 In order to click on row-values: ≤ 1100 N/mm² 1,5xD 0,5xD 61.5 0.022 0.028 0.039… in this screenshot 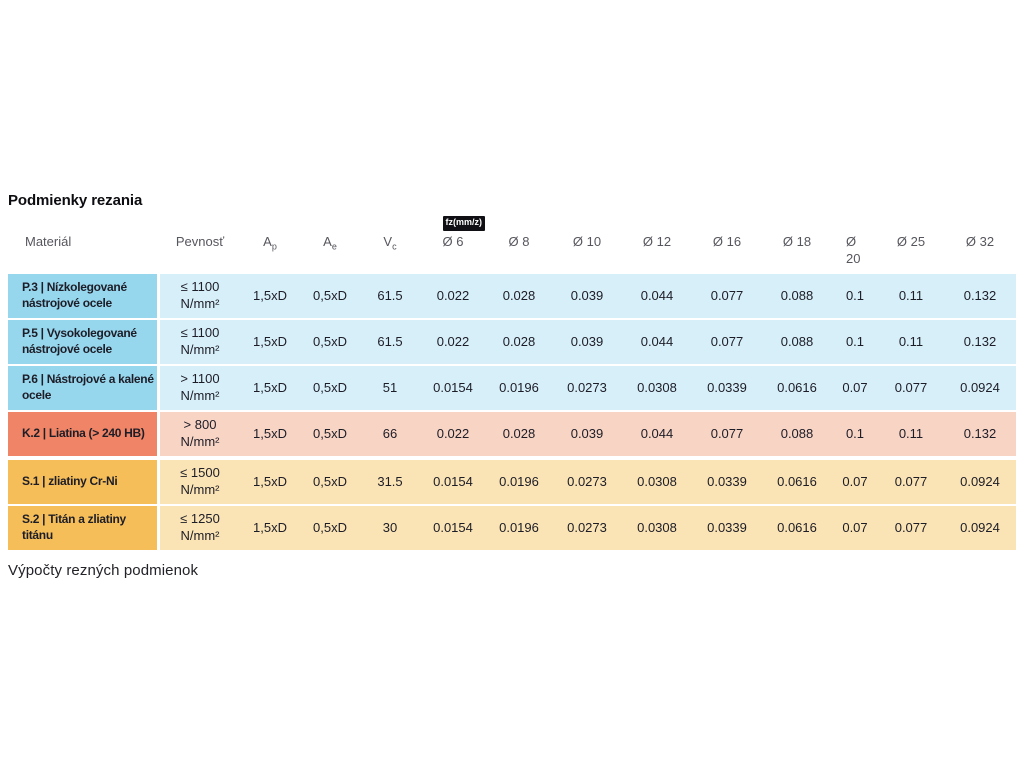, I will do `click(588, 342)`.